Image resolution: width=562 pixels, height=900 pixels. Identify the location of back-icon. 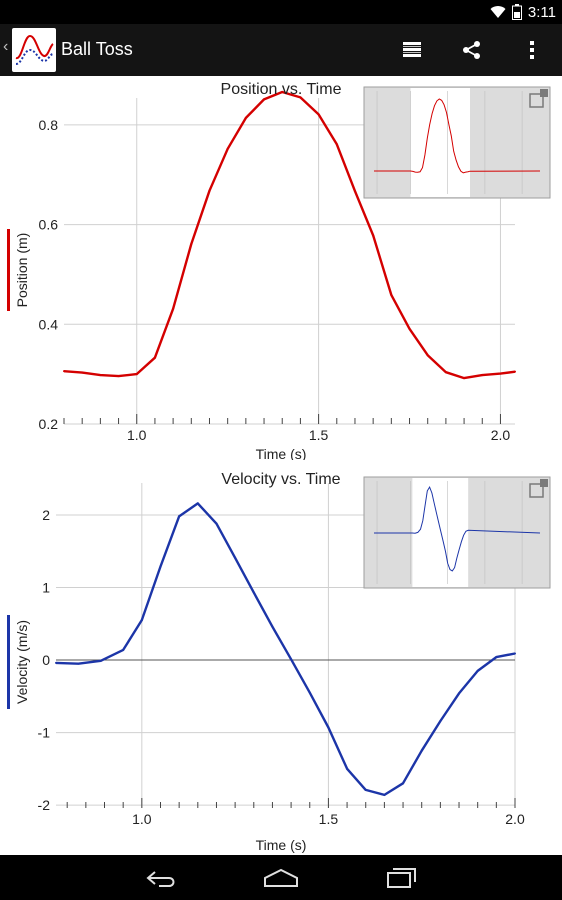
(160, 879).